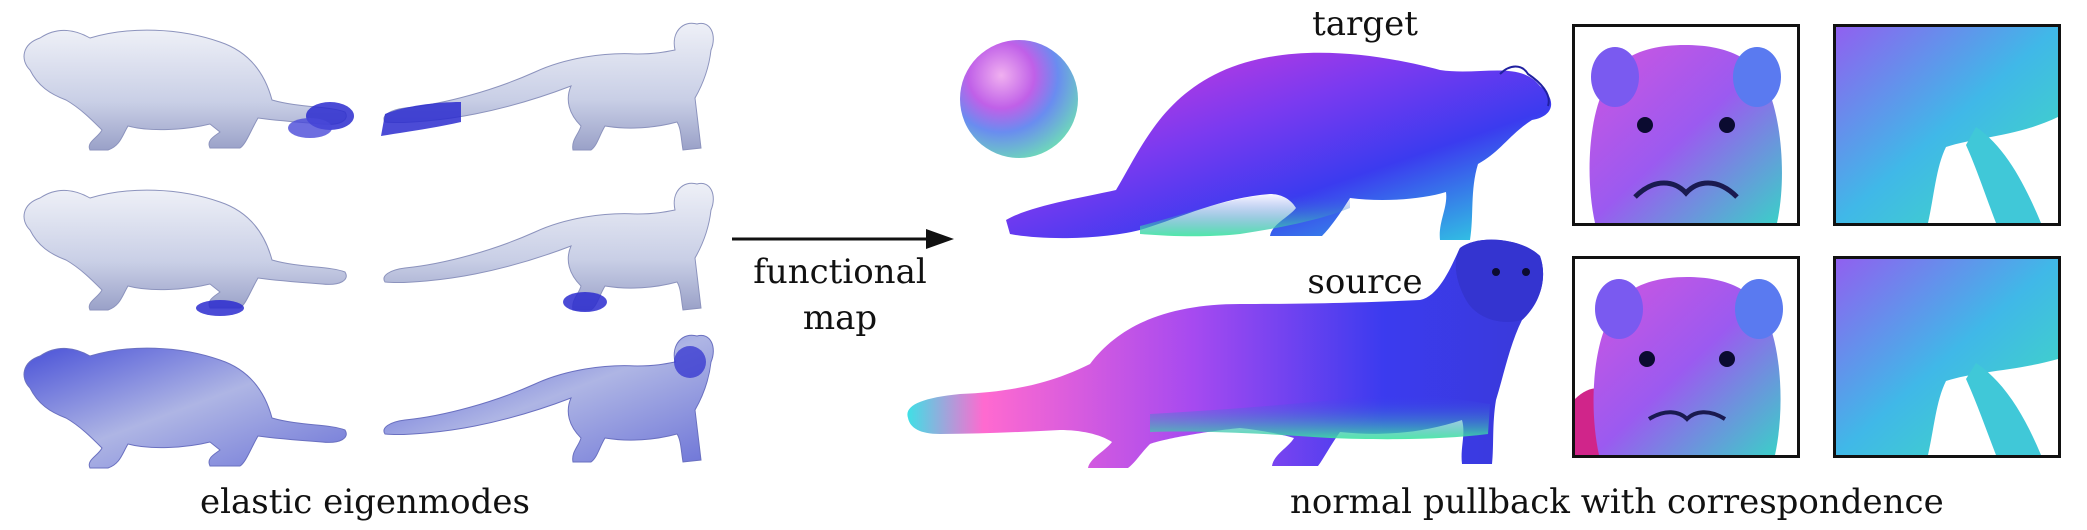  Describe the element at coordinates (185, 252) in the screenshot. I see `ferret-mode-2a` at that location.